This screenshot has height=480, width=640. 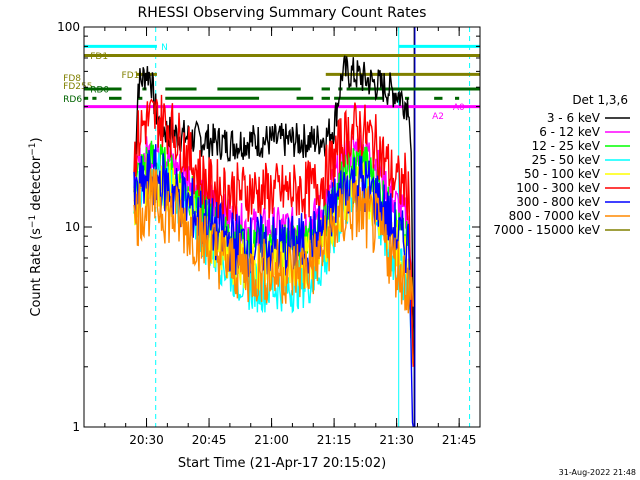 What do you see at coordinates (597, 472) in the screenshot?
I see `footer-timestamp: 31-Aug-2022 21:48` at bounding box center [597, 472].